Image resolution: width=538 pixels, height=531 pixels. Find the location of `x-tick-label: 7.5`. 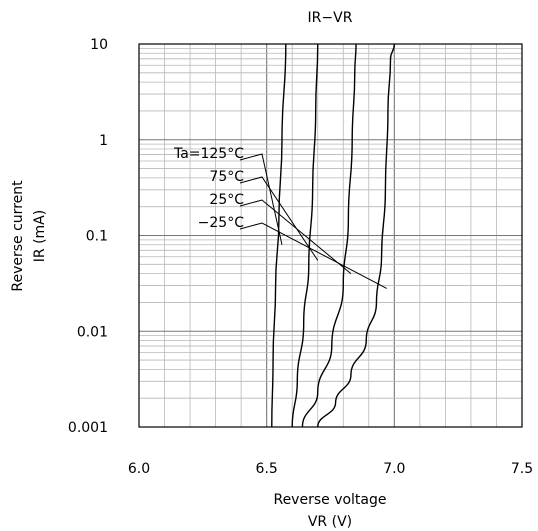

x-tick-label: 7.5 is located at coordinates (522, 469).